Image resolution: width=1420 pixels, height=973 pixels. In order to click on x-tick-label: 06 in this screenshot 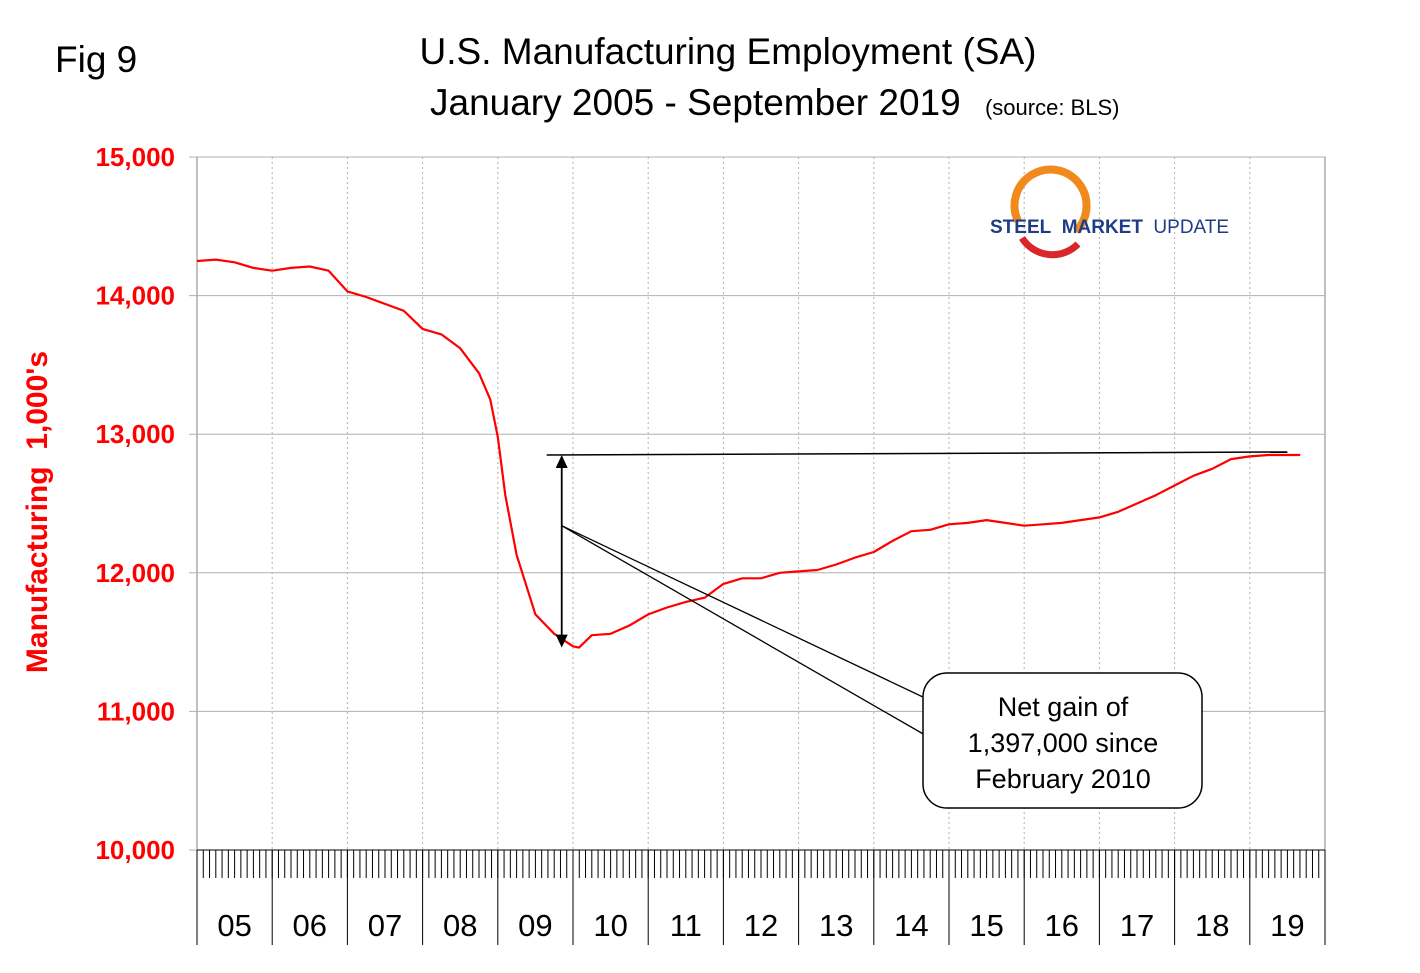, I will do `click(310, 925)`.